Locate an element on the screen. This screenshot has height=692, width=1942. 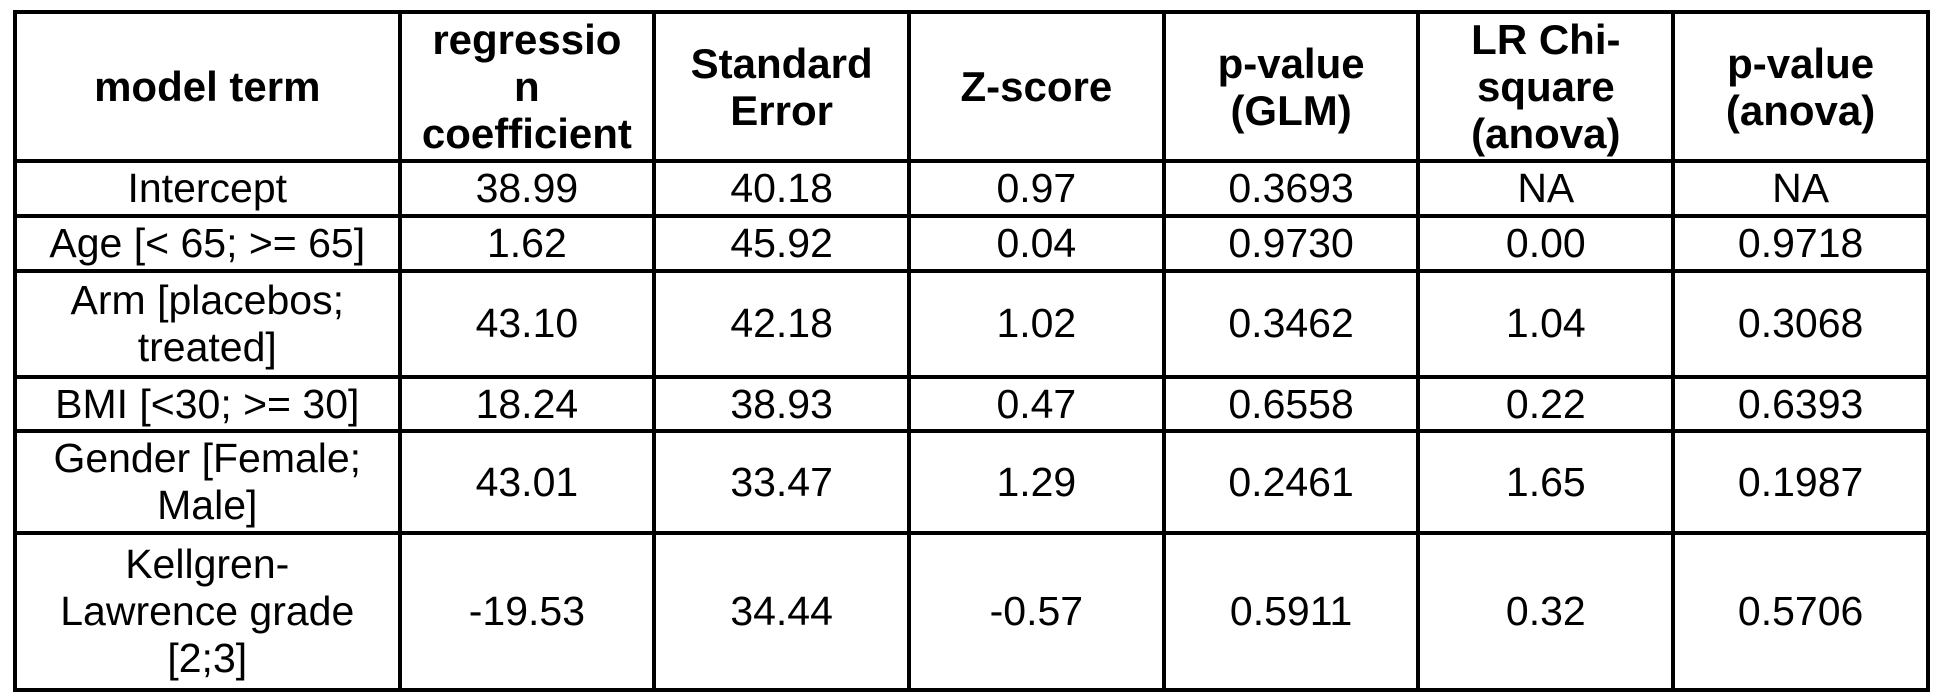
value-cell: 38.99 is located at coordinates (527, 188).